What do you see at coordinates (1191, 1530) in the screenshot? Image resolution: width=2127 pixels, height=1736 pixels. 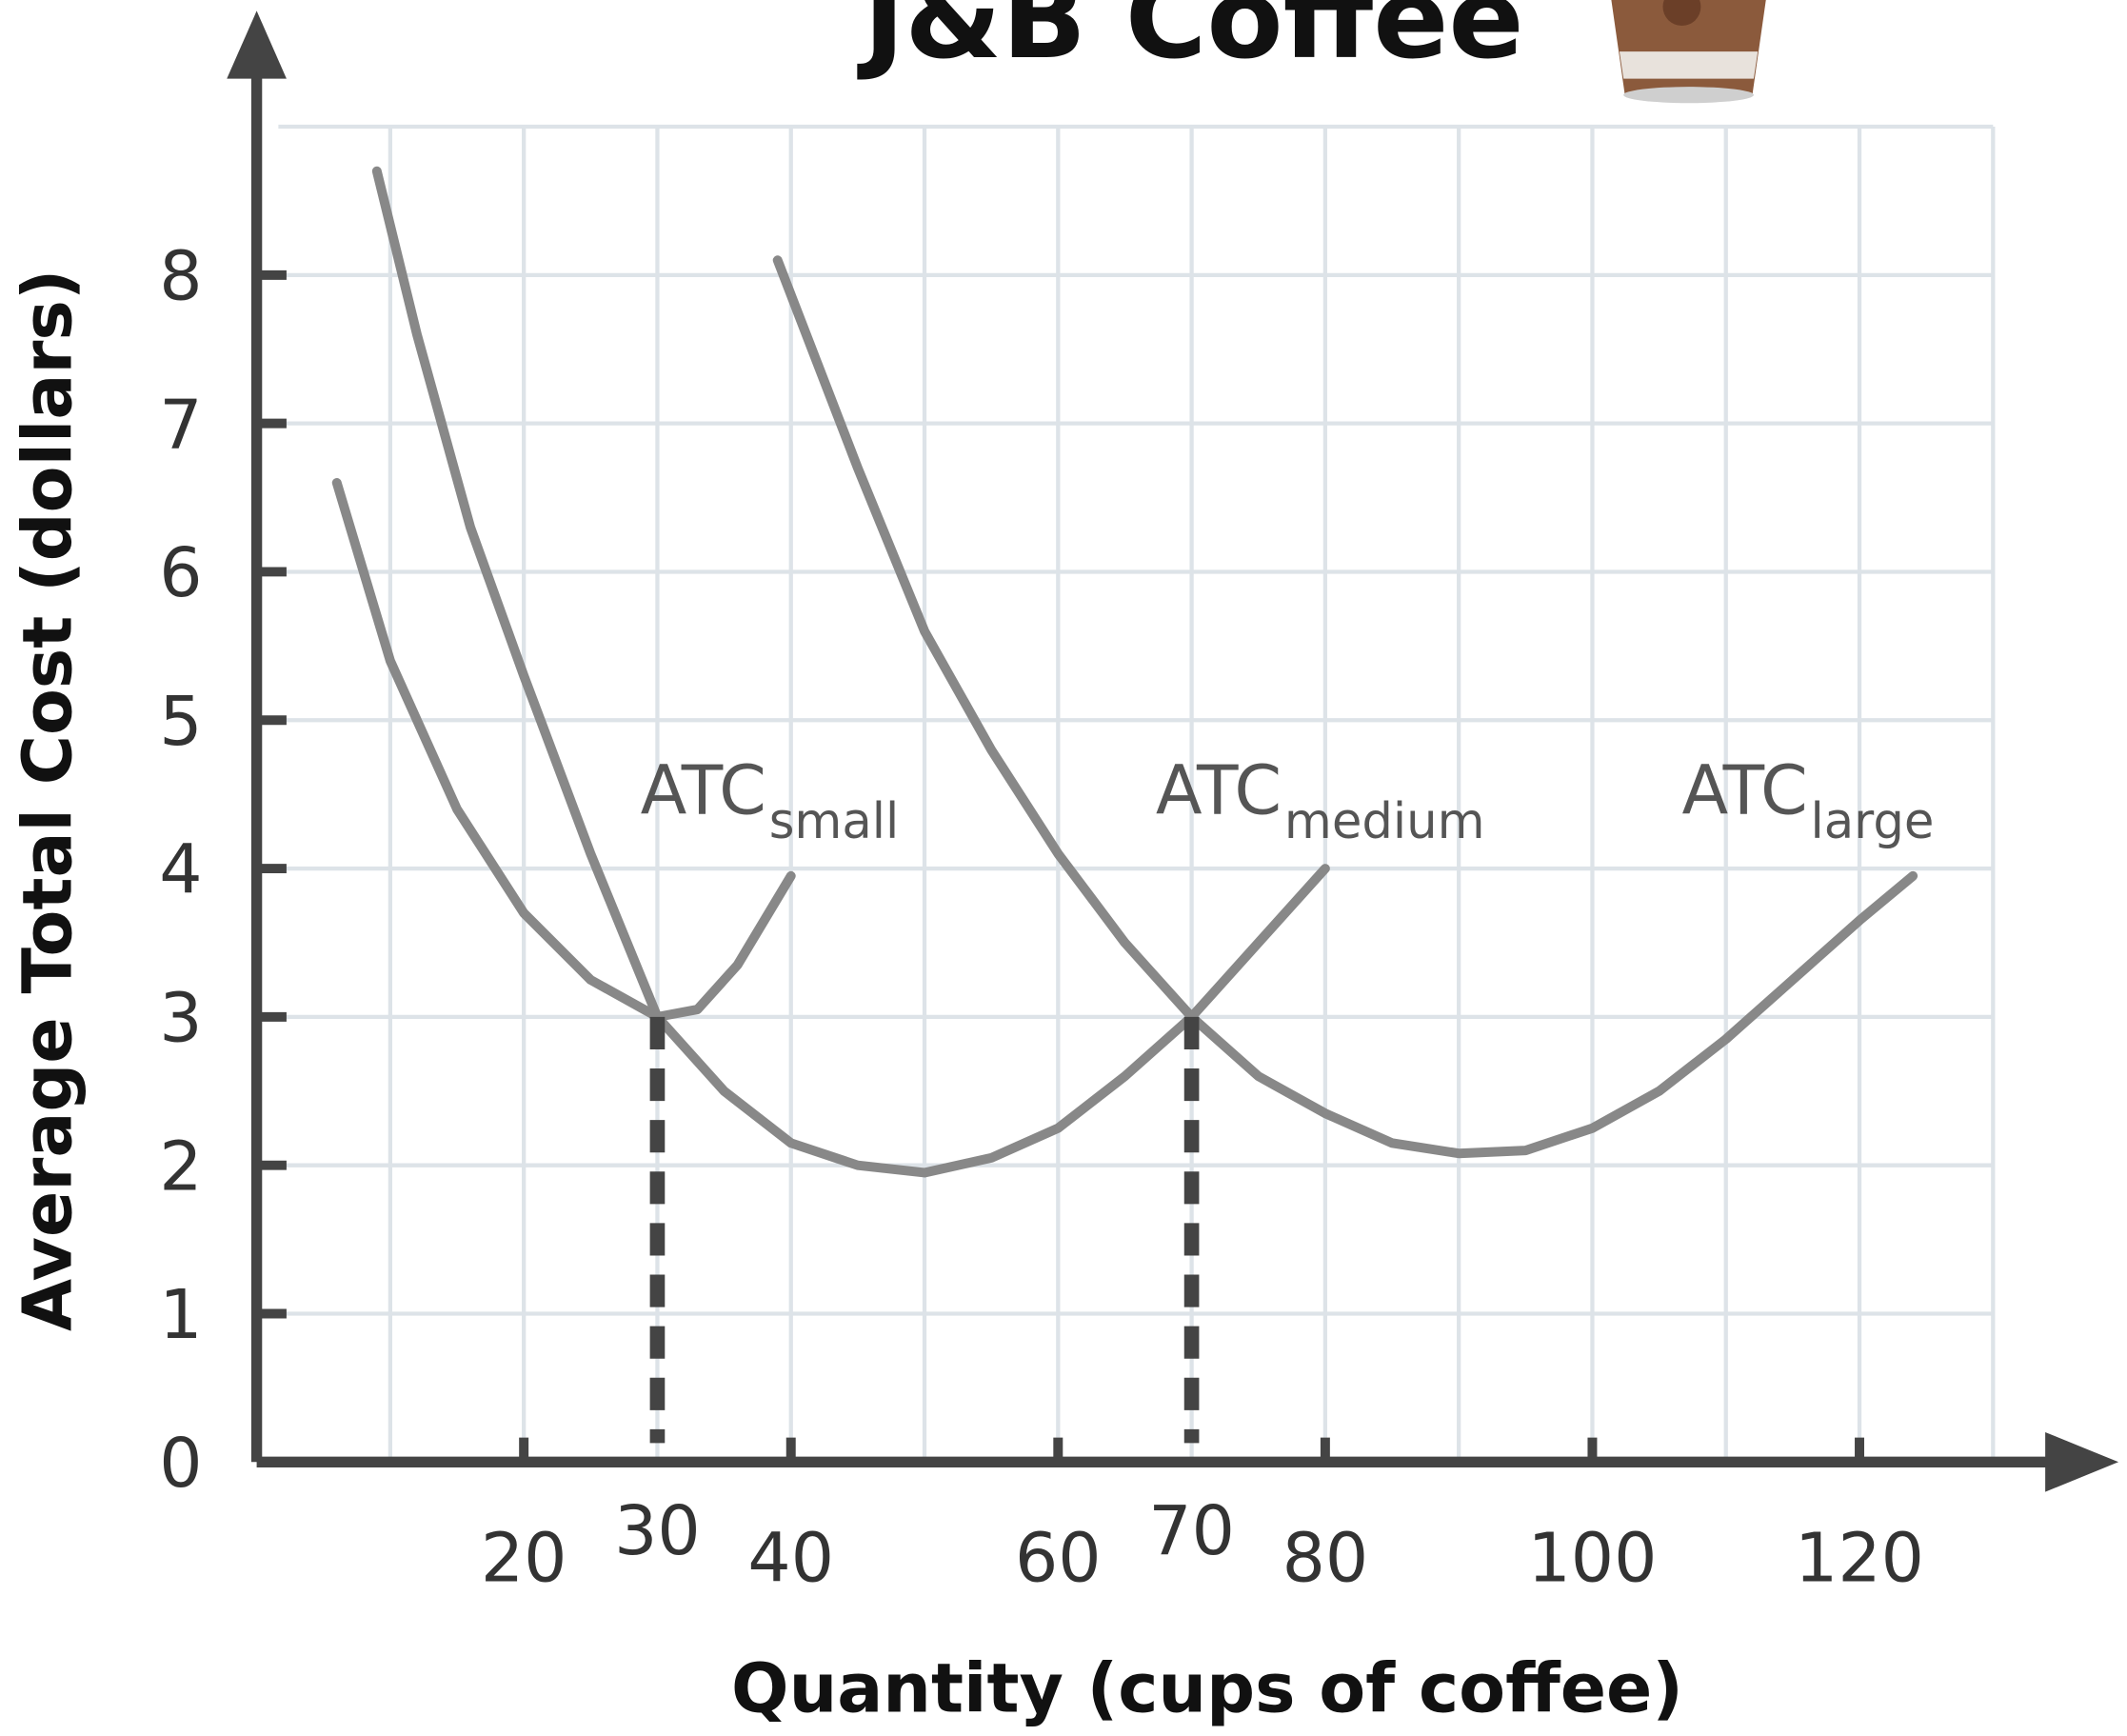 I see `x-tick-label: 70` at bounding box center [1191, 1530].